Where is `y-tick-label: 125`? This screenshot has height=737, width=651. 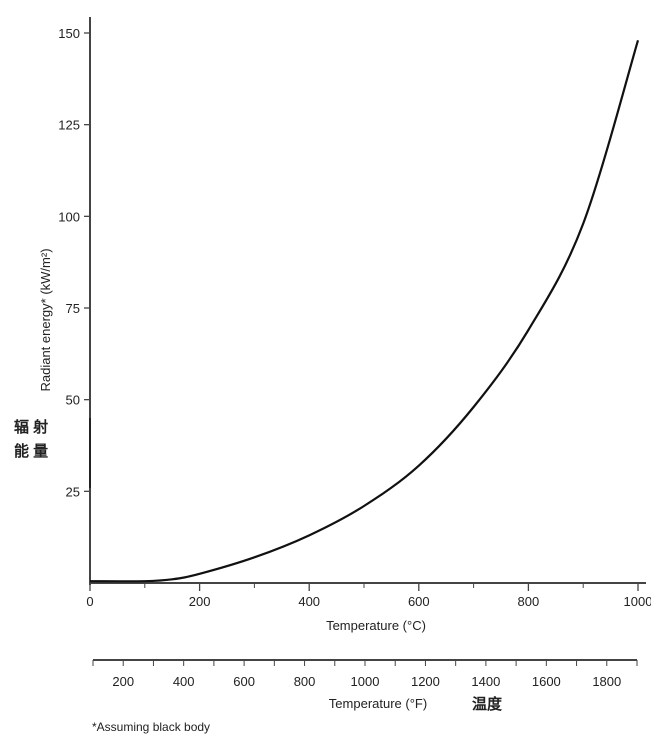
y-tick-label: 125 is located at coordinates (69, 125).